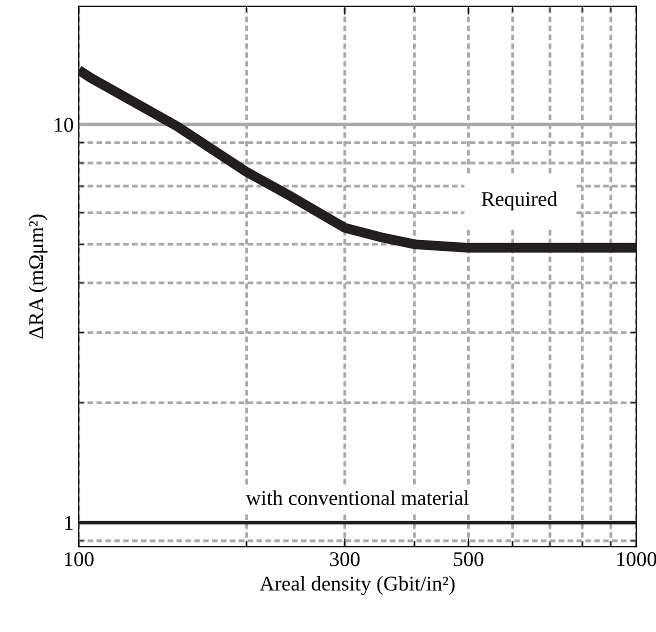 Image resolution: width=656 pixels, height=632 pixels. Describe the element at coordinates (79, 559) in the screenshot. I see `x-tick-label: 100` at that location.